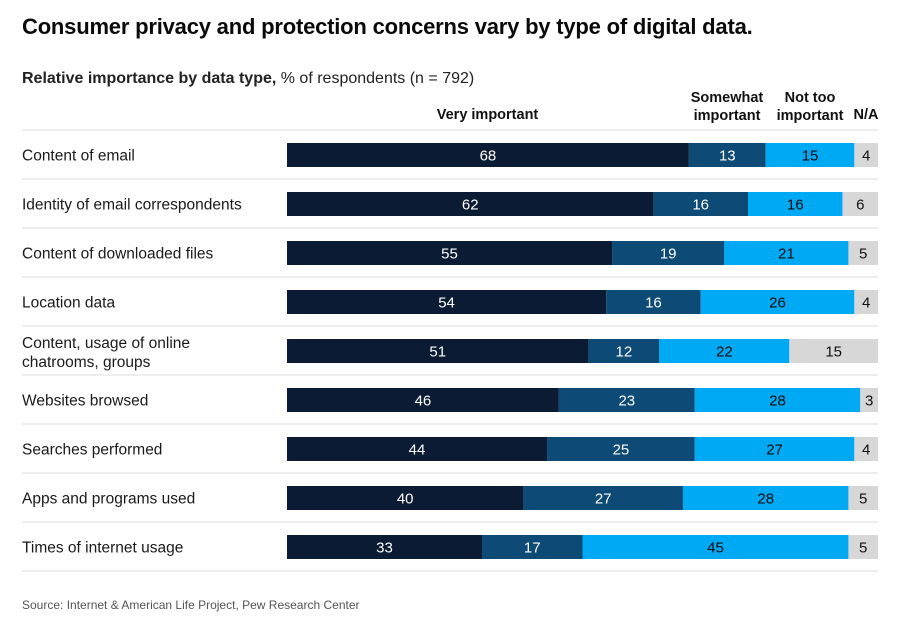 This screenshot has height=627, width=905. What do you see at coordinates (92, 450) in the screenshot?
I see `category-label: Searches performed` at bounding box center [92, 450].